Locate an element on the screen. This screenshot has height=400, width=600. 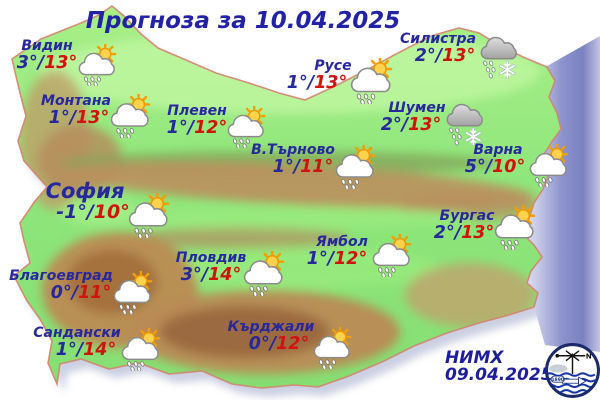
city-temps: 5°/10° is located at coordinates (495, 166).